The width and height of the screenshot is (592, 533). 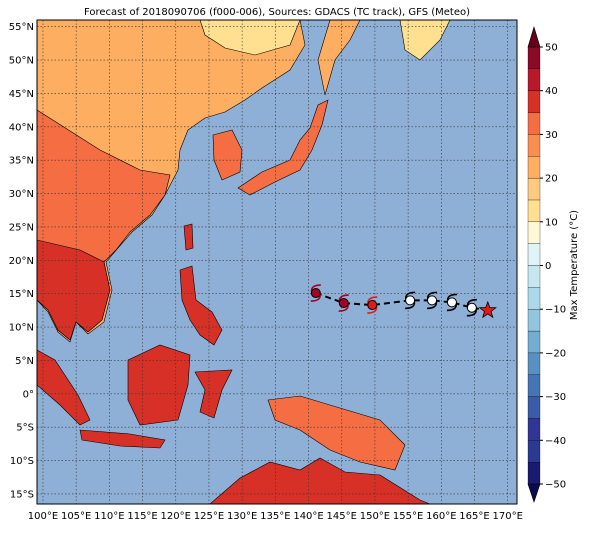 I want to click on y-tick-label: 35°N, so click(x=21, y=161).